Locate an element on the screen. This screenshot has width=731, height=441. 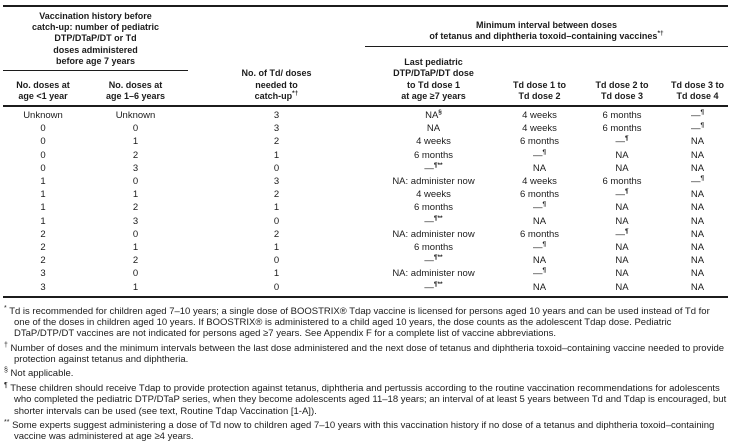
cell-r6-c3: 3 is located at coordinates (276, 182).